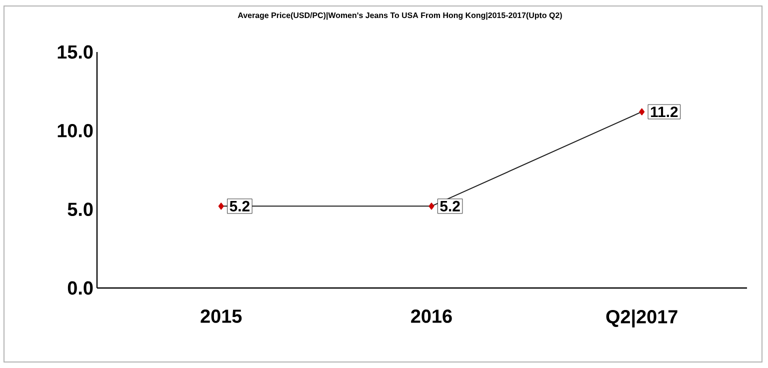 The height and width of the screenshot is (368, 768). I want to click on y-tick-label: 10.0, so click(75, 131).